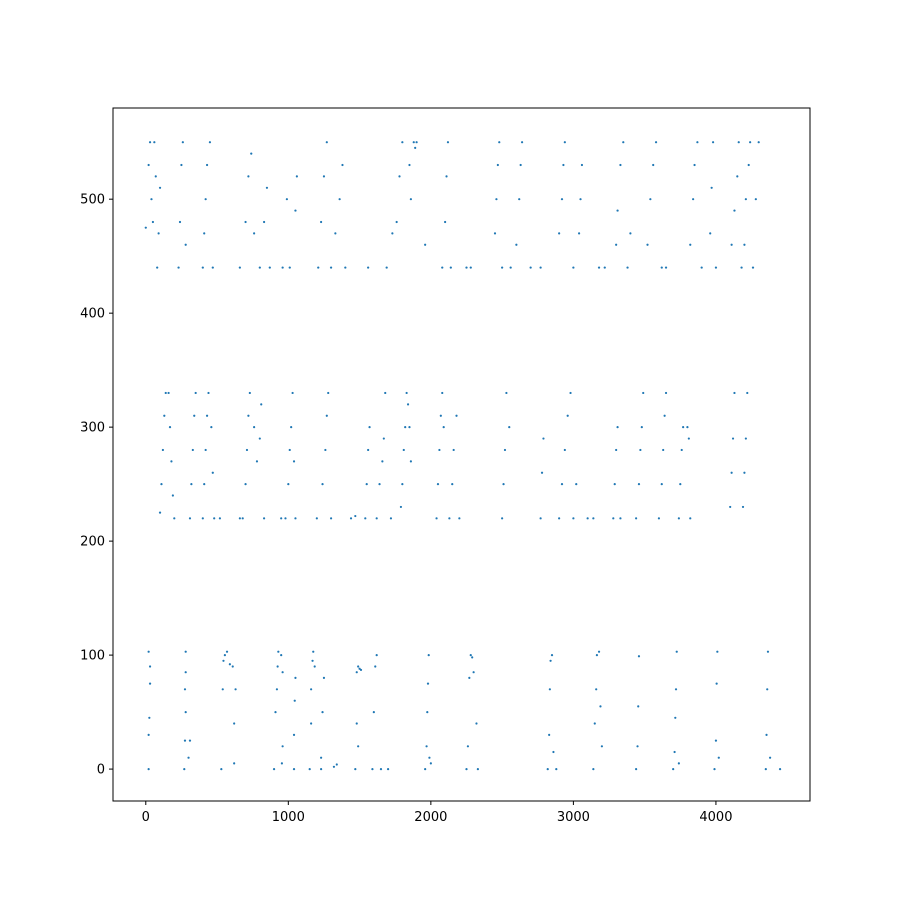 The height and width of the screenshot is (900, 900). Describe the element at coordinates (92, 542) in the screenshot. I see `y-tick-label: 200` at that location.